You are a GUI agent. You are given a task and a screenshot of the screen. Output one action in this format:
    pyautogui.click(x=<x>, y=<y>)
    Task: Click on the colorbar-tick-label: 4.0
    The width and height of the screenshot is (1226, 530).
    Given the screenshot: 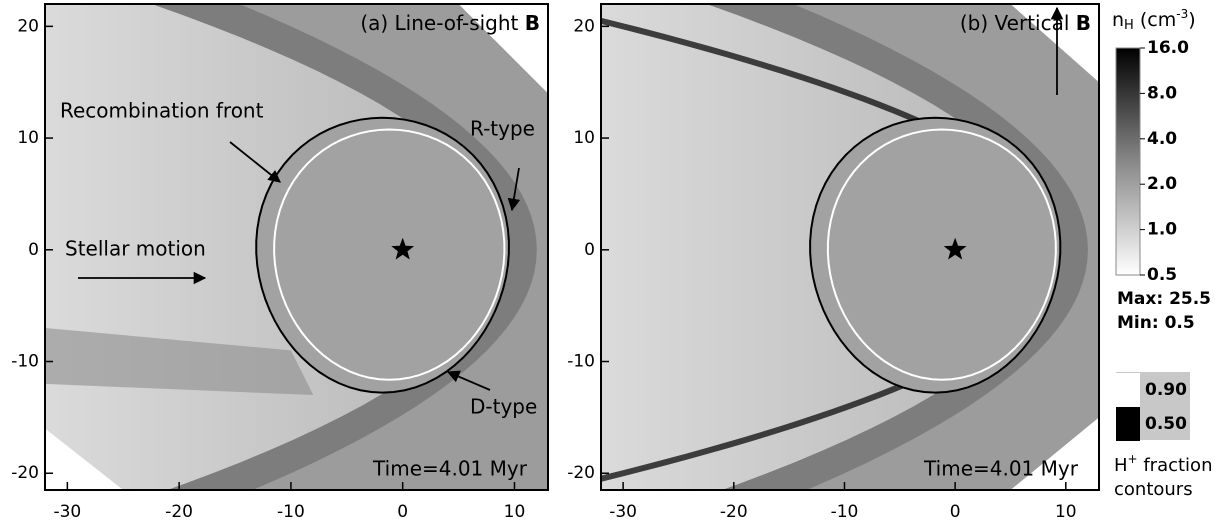 What is the action you would take?
    pyautogui.click(x=1162, y=139)
    